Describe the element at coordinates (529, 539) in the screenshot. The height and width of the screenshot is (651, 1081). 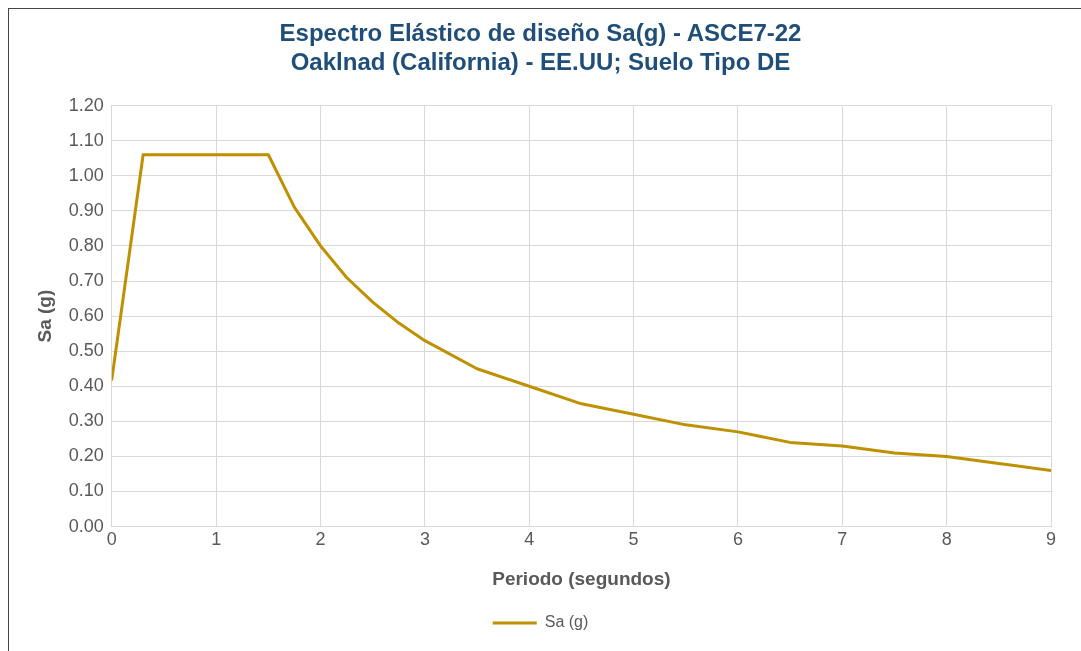
I see `x-tick-label: 4` at that location.